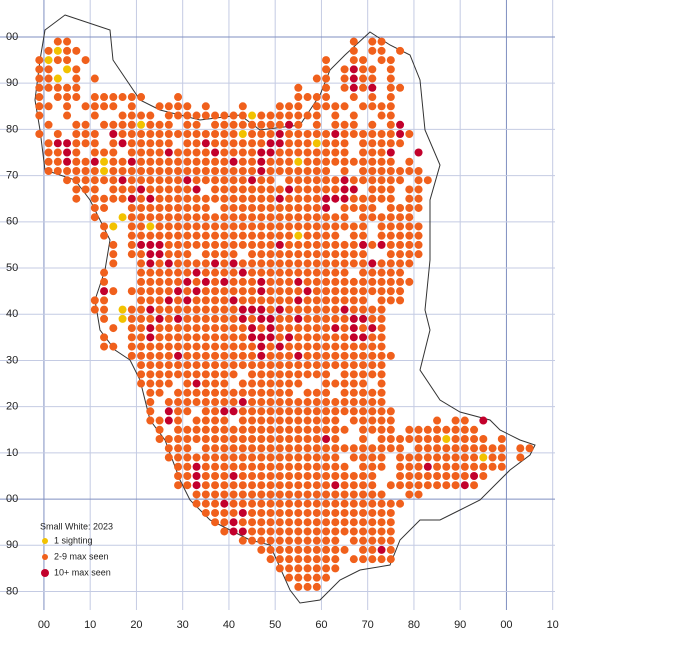  What do you see at coordinates (12, 37) in the screenshot?
I see `y-tick-label: 00` at bounding box center [12, 37].